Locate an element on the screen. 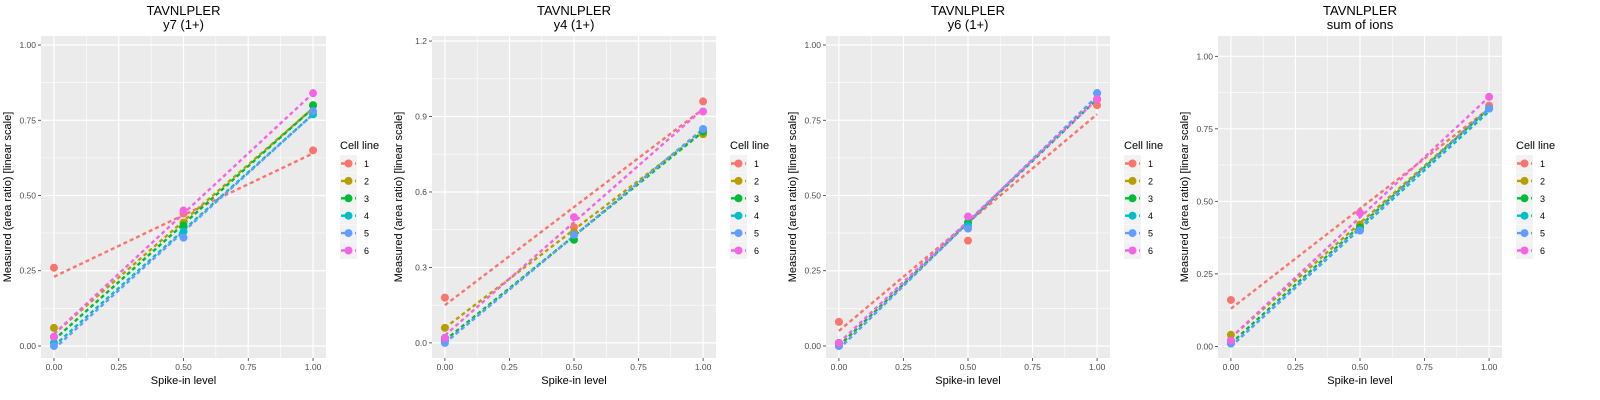  x-axis-label: Spike-in level is located at coordinates (1359, 381).